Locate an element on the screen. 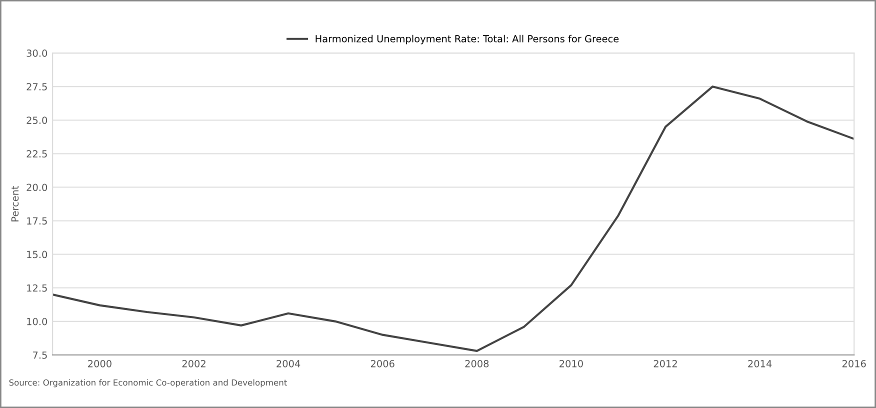 The image size is (876, 408). y-tick-label: 12.5 is located at coordinates (37, 288).